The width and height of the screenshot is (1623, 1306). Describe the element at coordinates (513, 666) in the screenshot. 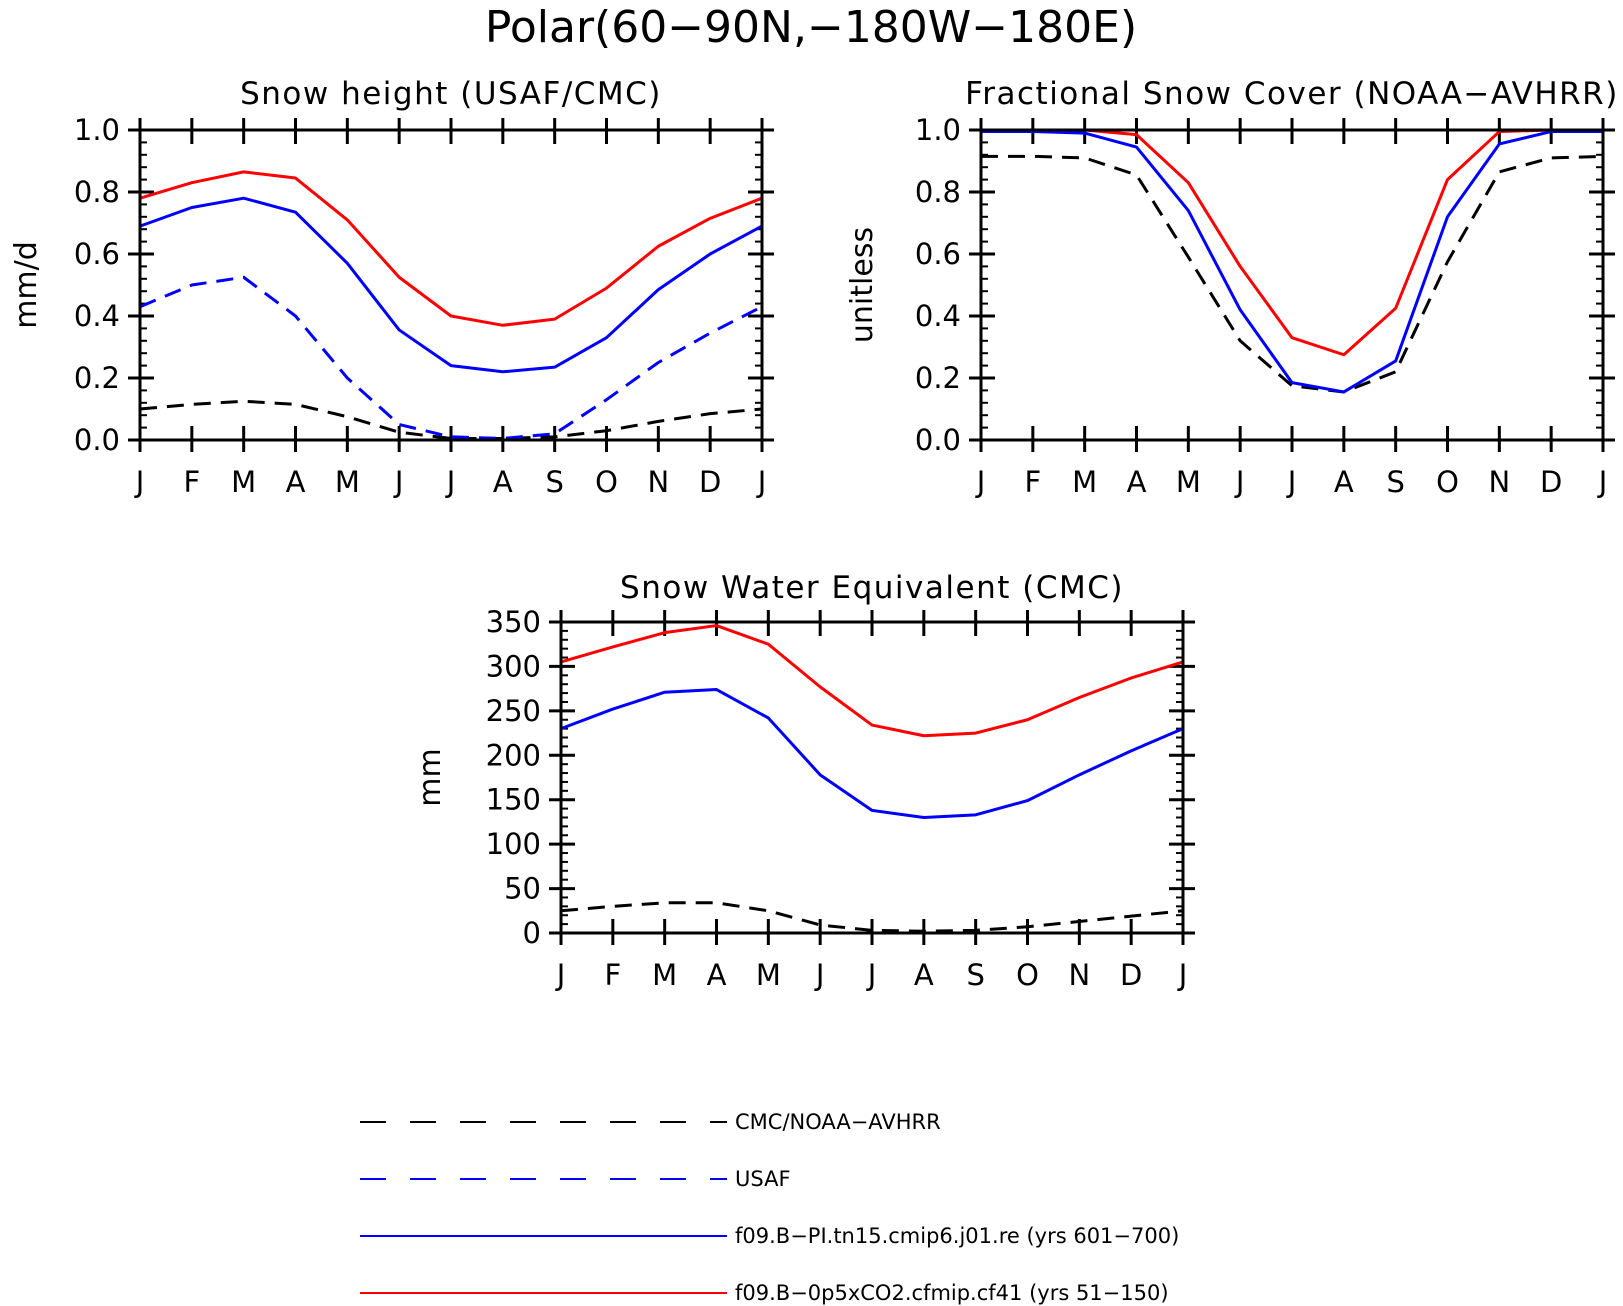

I see `y-tick-label: 300` at that location.